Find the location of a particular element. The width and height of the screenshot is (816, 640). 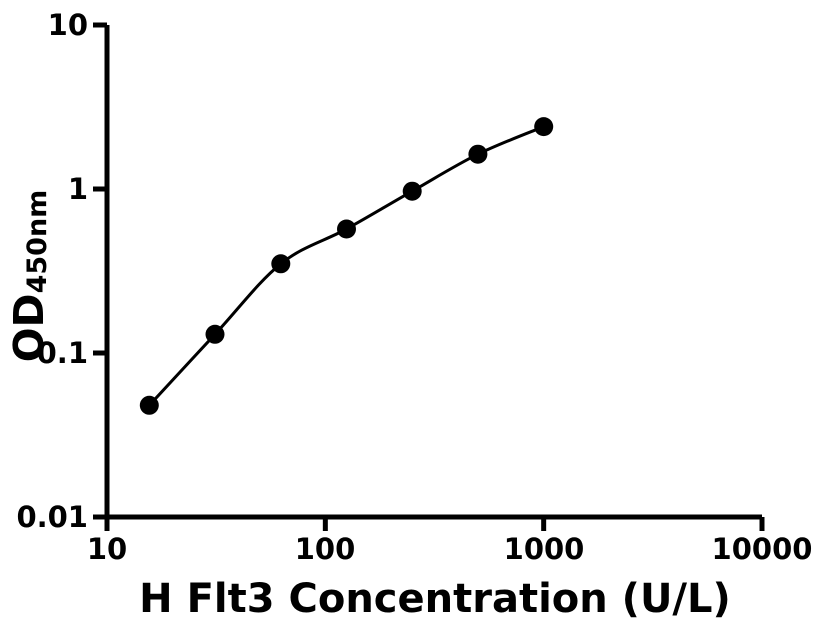

y-tick-label-10: 10 is located at coordinates (67, 25).